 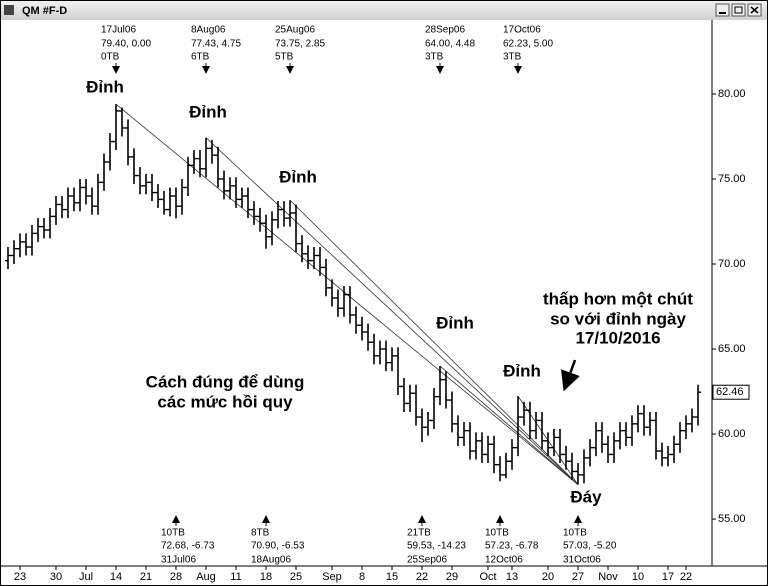 What do you see at coordinates (225, 381) in the screenshot?
I see `note: Cách đúng để dùng` at bounding box center [225, 381].